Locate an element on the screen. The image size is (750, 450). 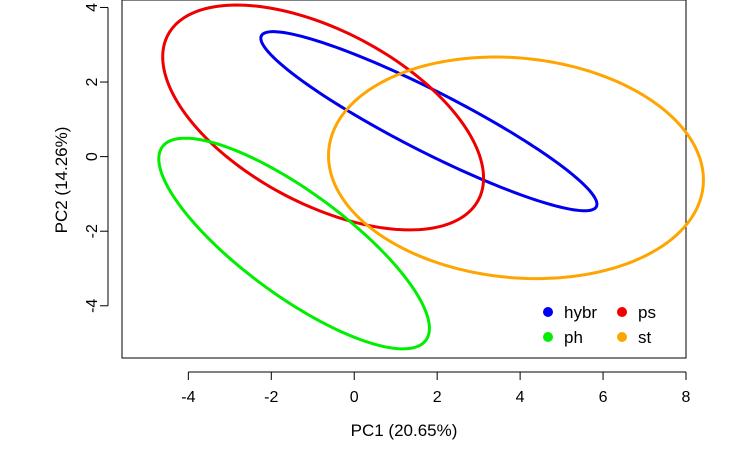
x-tick-label: 6 is located at coordinates (603, 397).